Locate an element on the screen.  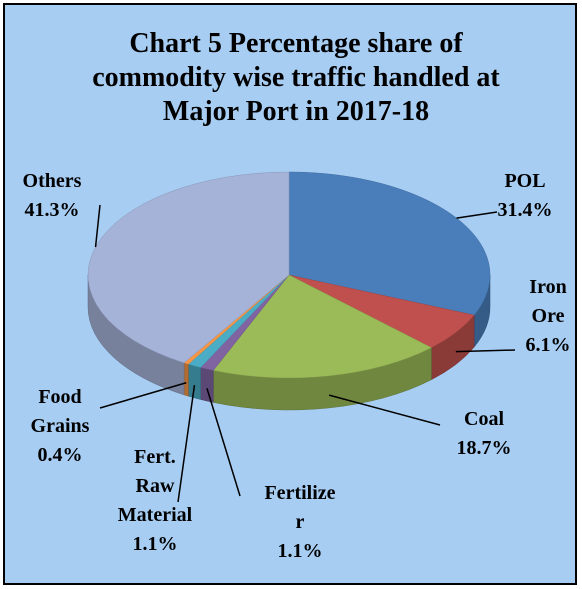
category-line: Fertilize is located at coordinates (299, 493).